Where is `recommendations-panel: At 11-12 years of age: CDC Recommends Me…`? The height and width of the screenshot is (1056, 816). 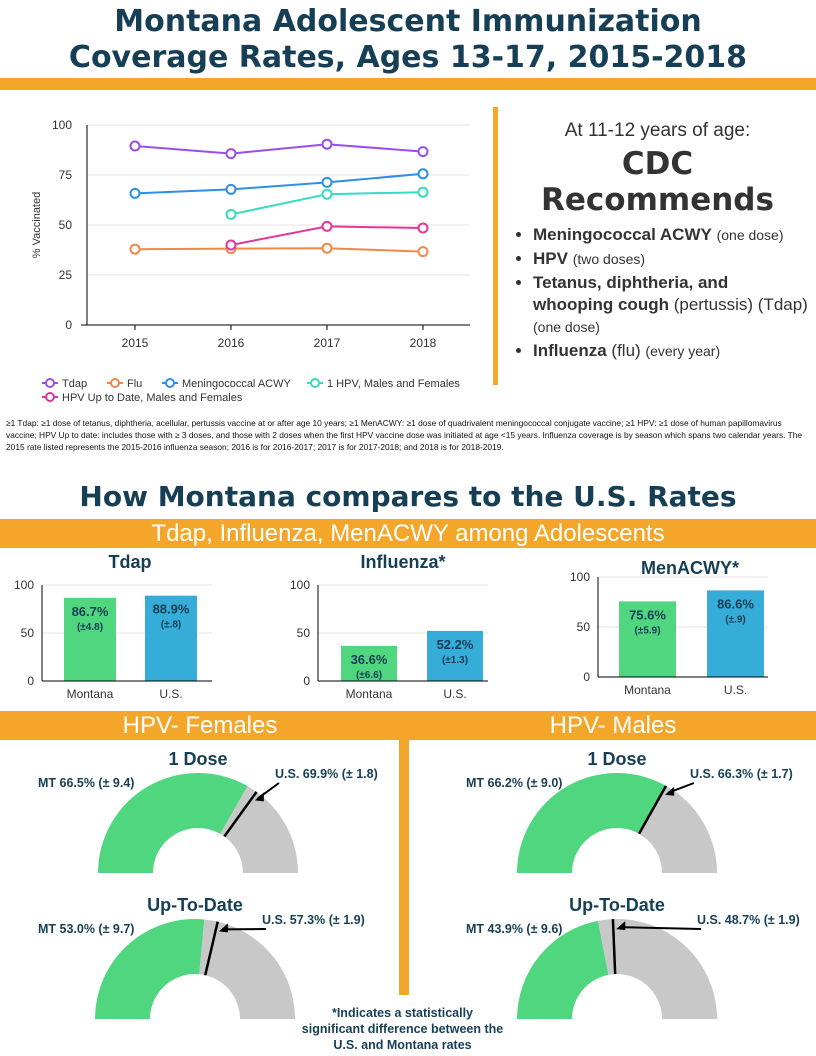 recommendations-panel: At 11-12 years of age: CDC Recommends Me… is located at coordinates (657, 242).